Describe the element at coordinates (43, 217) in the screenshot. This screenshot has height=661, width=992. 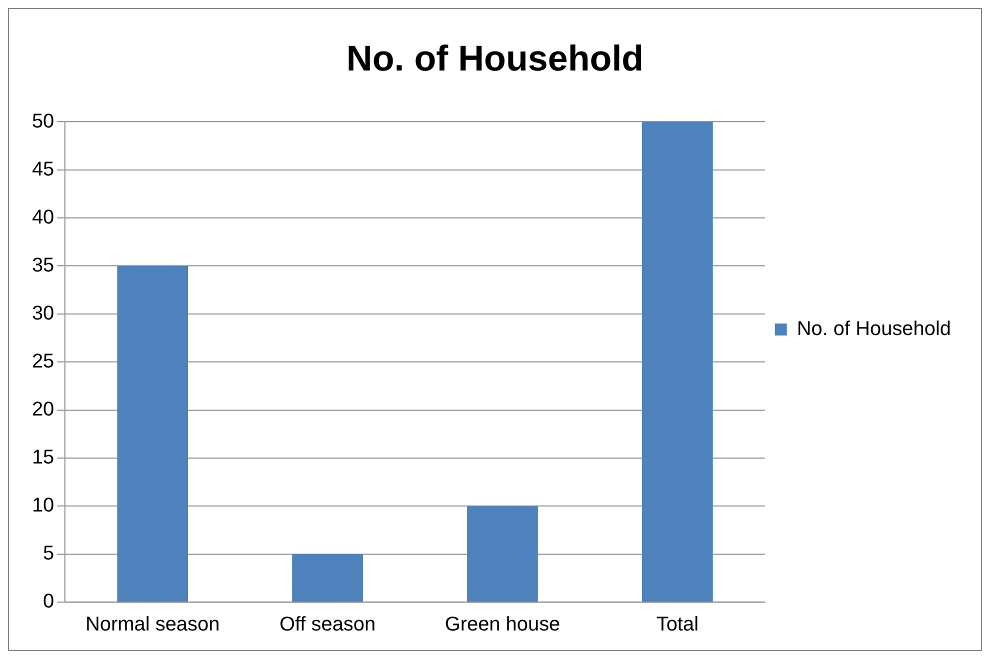
I see `y-tick-label: 40` at that location.